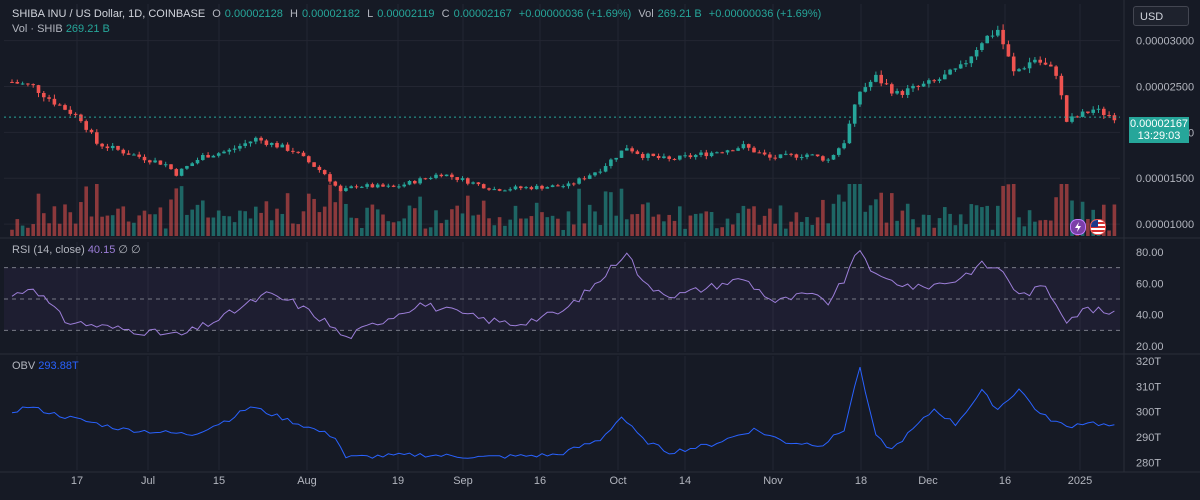 The height and width of the screenshot is (500, 1200). What do you see at coordinates (1161, 16) in the screenshot?
I see `currency-button: USD` at bounding box center [1161, 16].